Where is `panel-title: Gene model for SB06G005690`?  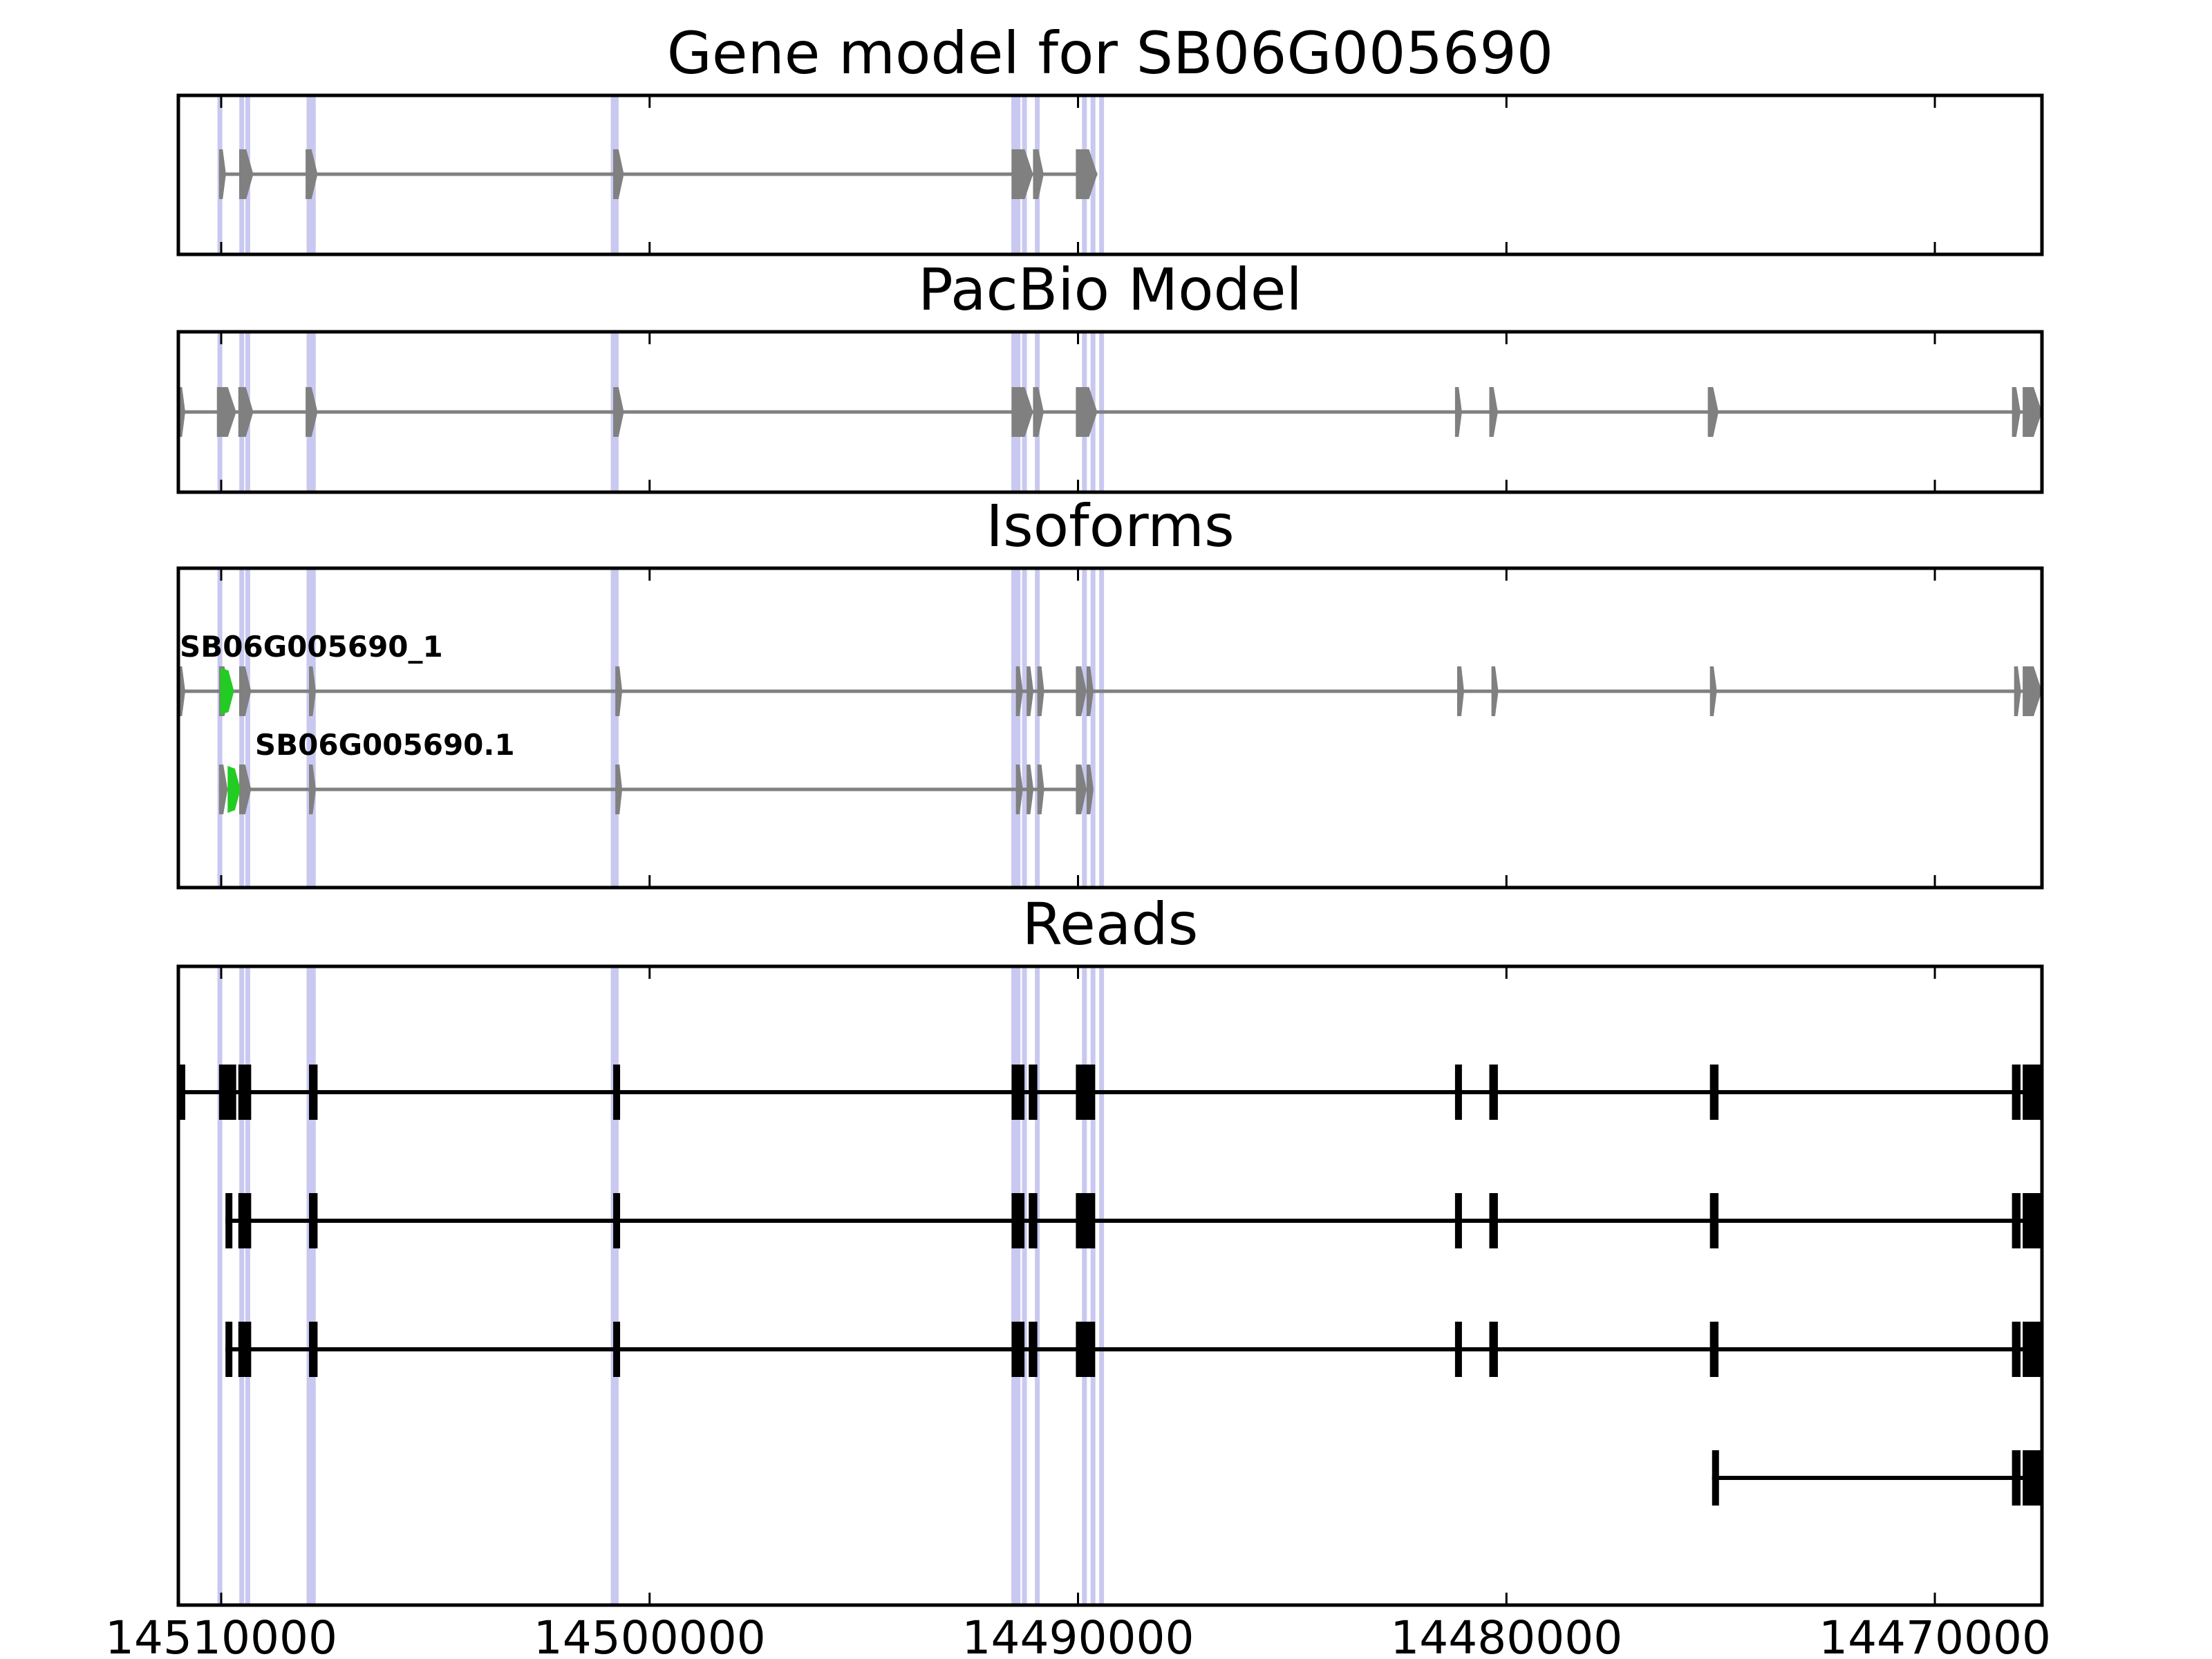
panel-title: Gene model for SB06G005690 is located at coordinates (1110, 53).